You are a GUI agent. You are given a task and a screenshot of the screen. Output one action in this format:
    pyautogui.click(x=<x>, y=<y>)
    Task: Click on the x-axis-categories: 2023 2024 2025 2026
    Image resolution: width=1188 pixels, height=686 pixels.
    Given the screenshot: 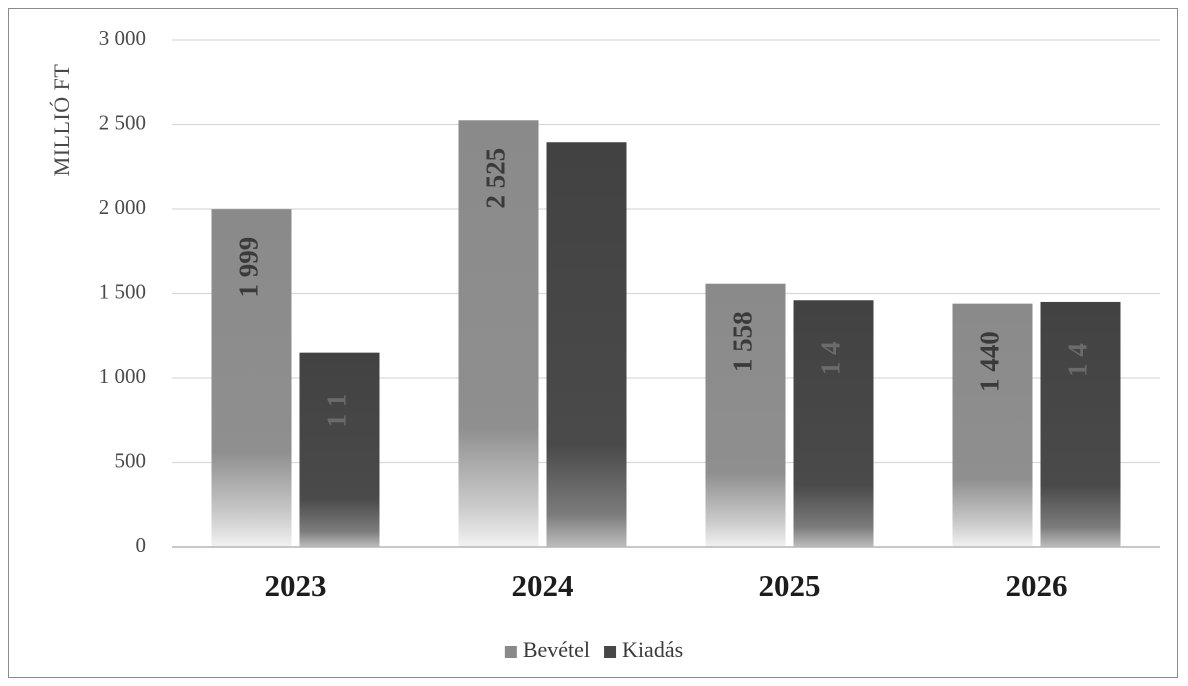 What is the action you would take?
    pyautogui.click(x=666, y=585)
    